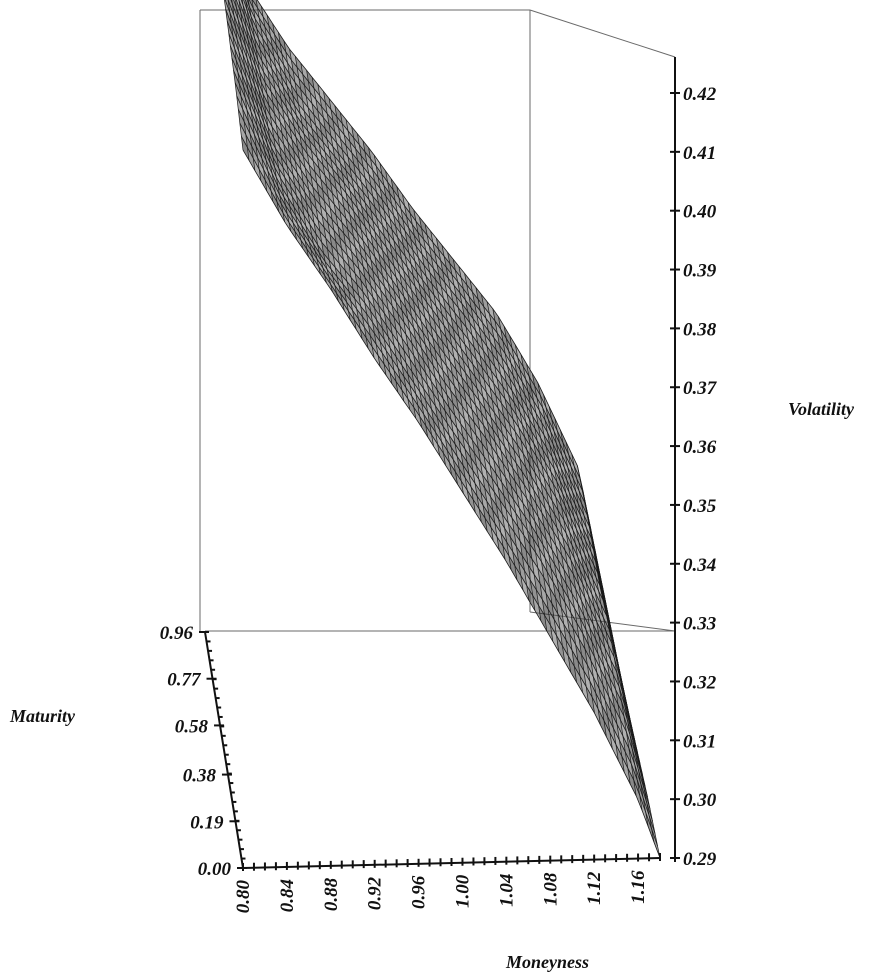 The width and height of the screenshot is (880, 976). What do you see at coordinates (594, 888) in the screenshot?
I see `moneyness-tick-label: 1.12` at bounding box center [594, 888].